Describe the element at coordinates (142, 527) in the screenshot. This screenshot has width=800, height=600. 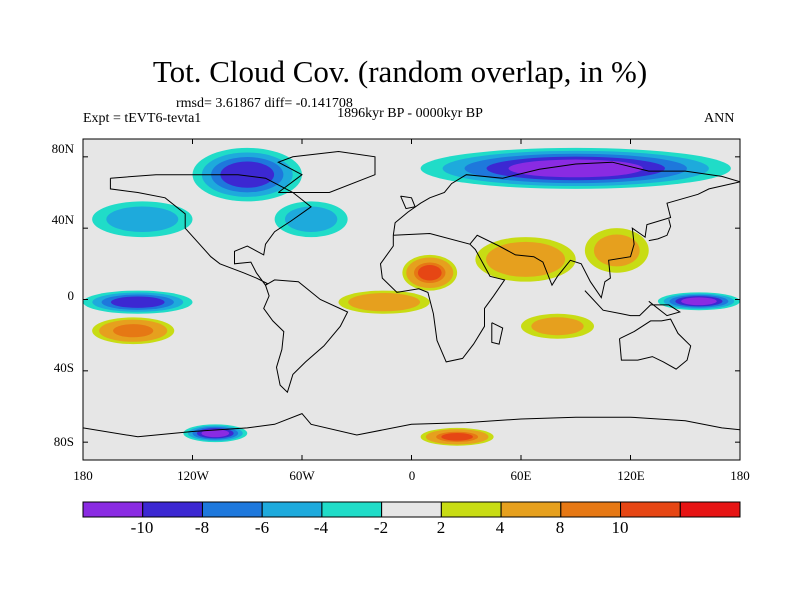
I see `colorbar-label: -10` at that location.